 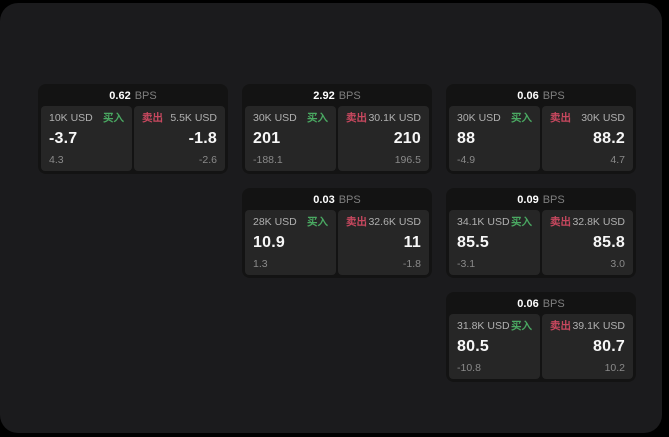 I want to click on sell-change: 196.5, so click(x=407, y=159).